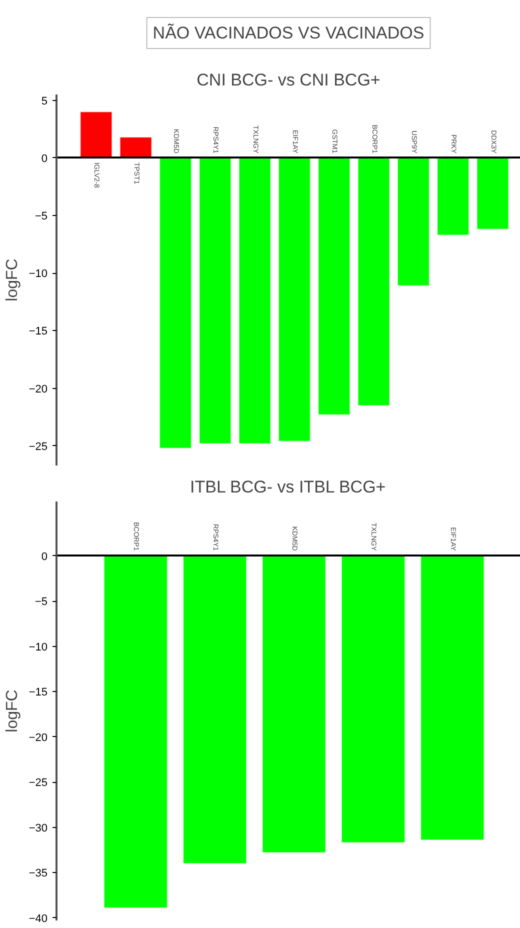 The height and width of the screenshot is (928, 520). Describe the element at coordinates (38, 874) in the screenshot. I see `y-tick-label: −35` at that location.